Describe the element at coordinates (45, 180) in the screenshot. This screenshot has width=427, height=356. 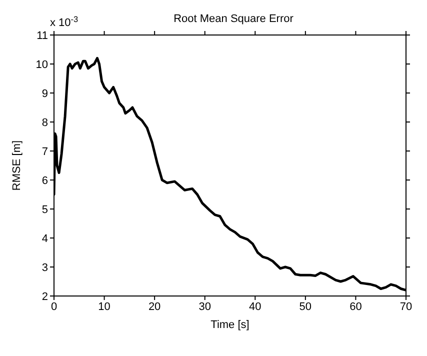
I see `y-tick-label: 6` at that location.